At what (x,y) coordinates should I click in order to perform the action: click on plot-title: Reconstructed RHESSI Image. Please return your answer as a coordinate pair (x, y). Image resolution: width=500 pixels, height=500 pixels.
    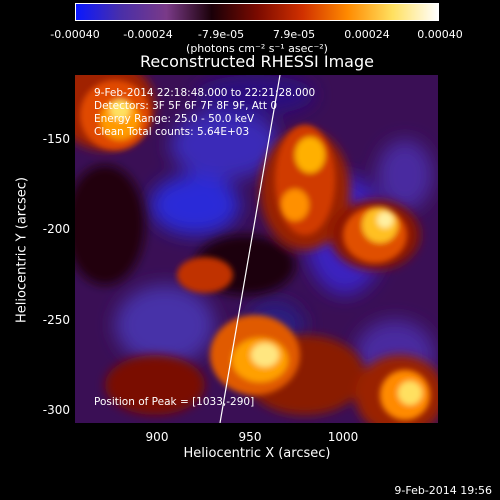
    Looking at the image, I should click on (257, 61).